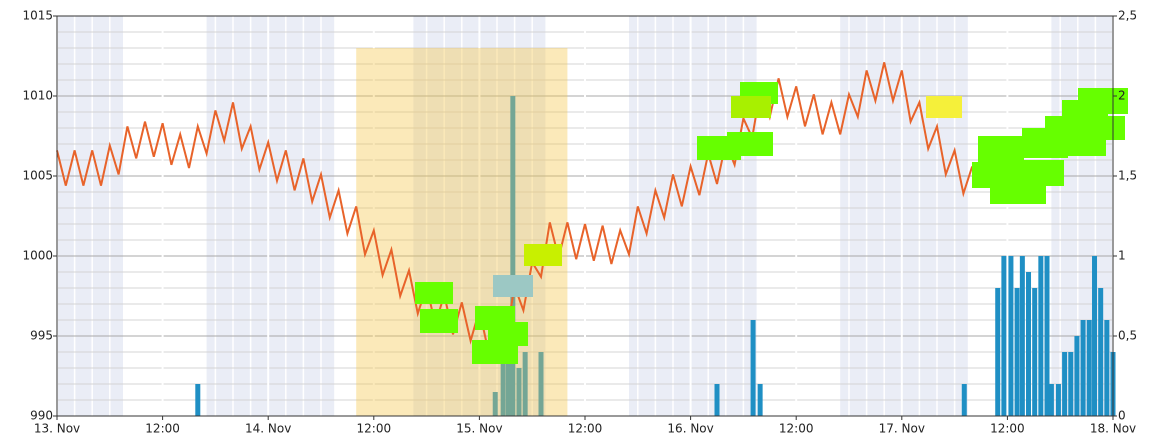 The width and height of the screenshot is (1151, 439). I want to click on x-tick-label: 15. Nov, so click(479, 429).